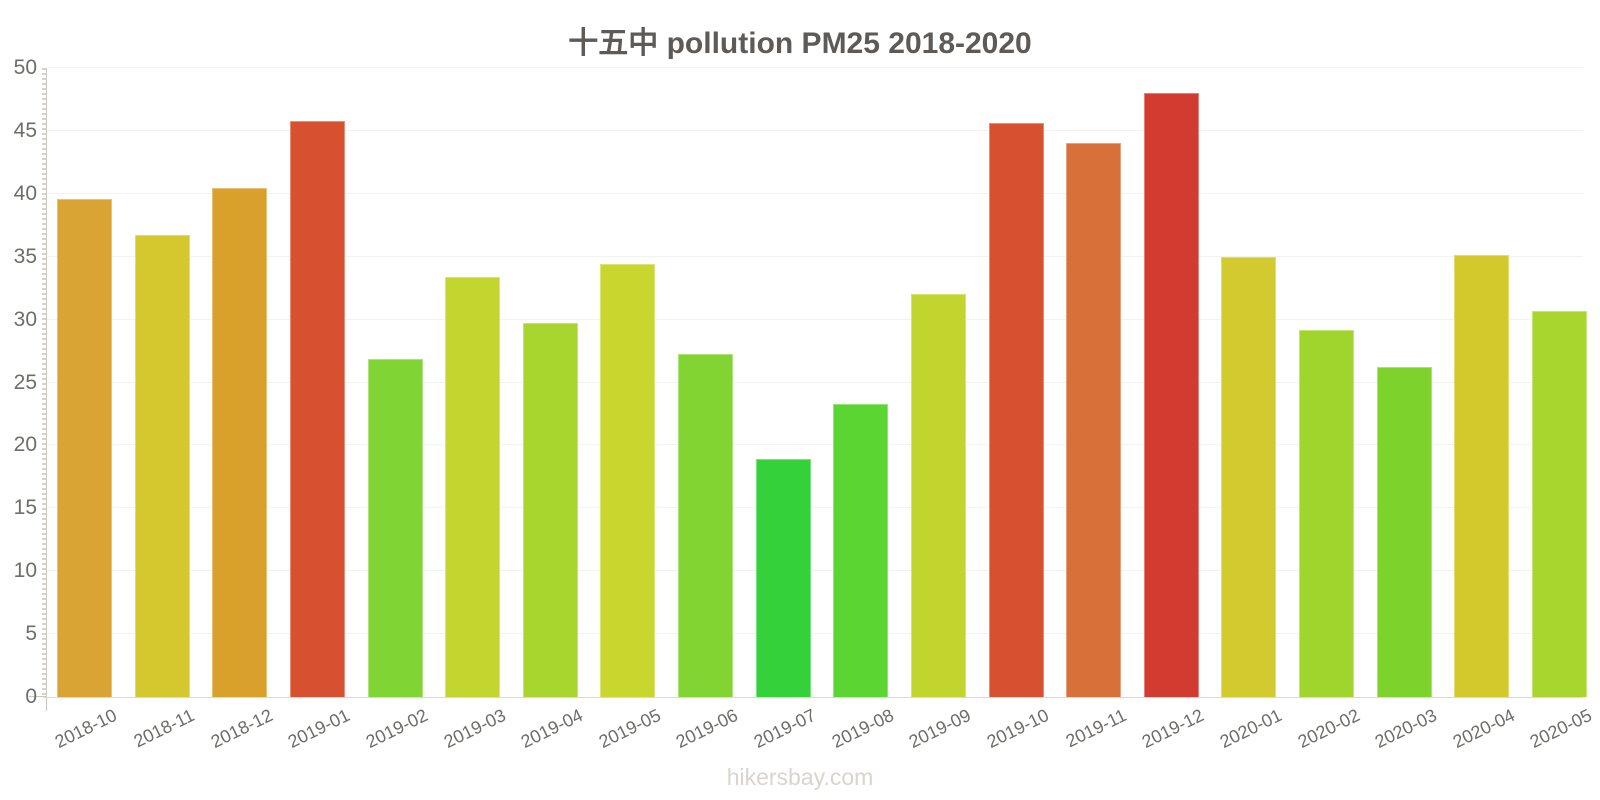 The width and height of the screenshot is (1600, 800). I want to click on y-tick-label-45: 45, so click(25, 130).